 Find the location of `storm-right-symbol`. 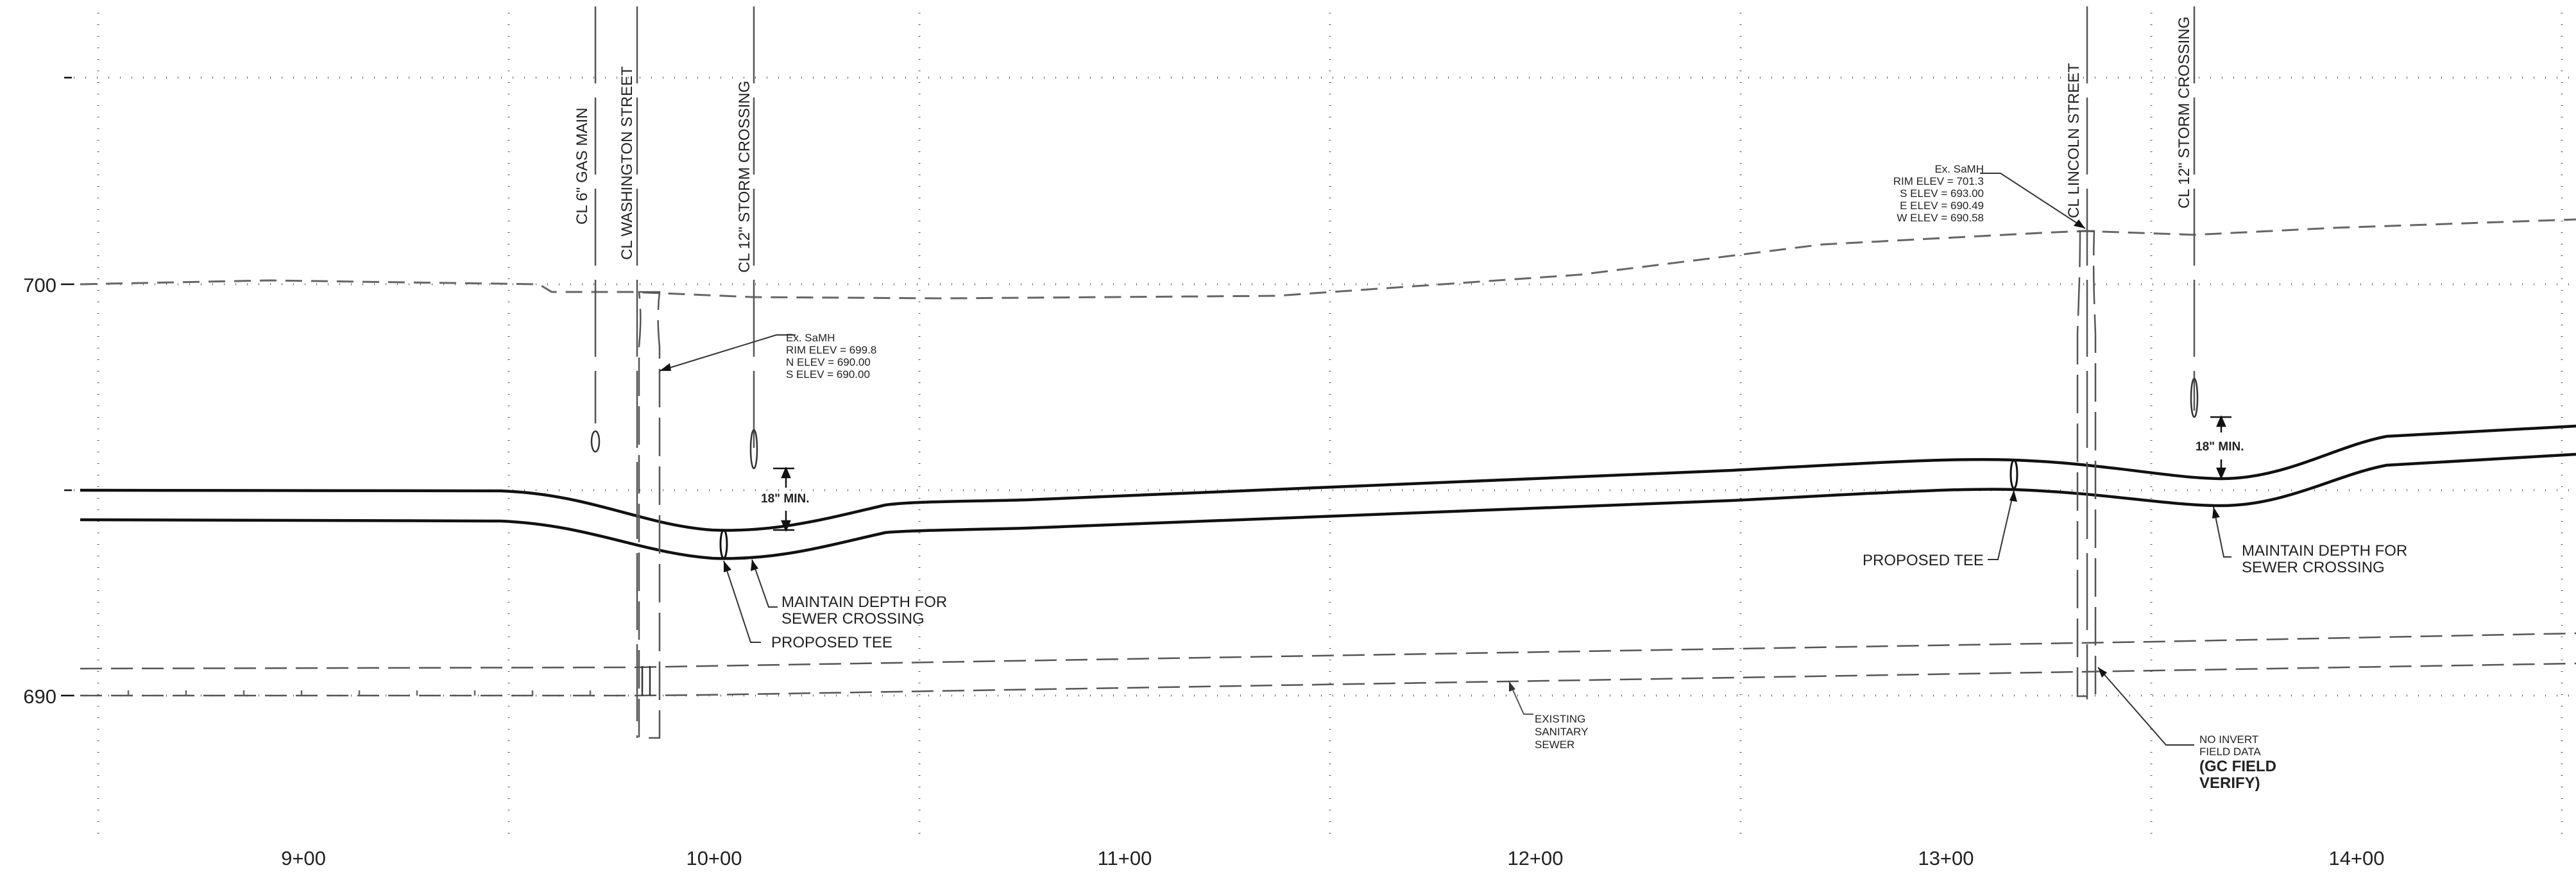

storm-right-symbol is located at coordinates (2194, 398).